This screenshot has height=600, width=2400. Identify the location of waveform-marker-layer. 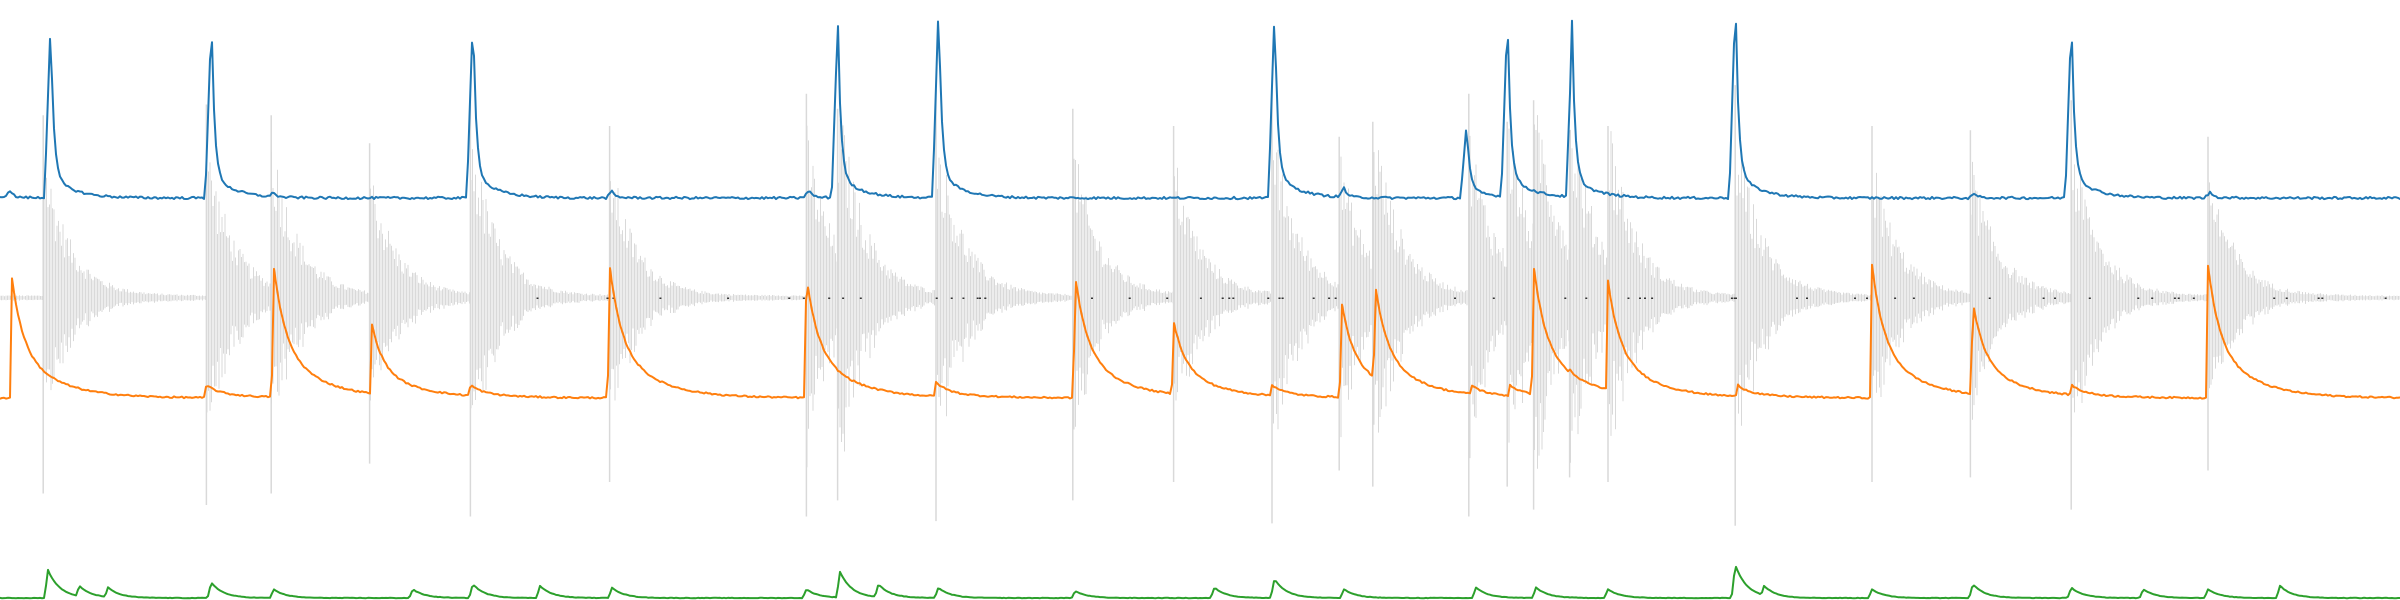
(1461, 298).